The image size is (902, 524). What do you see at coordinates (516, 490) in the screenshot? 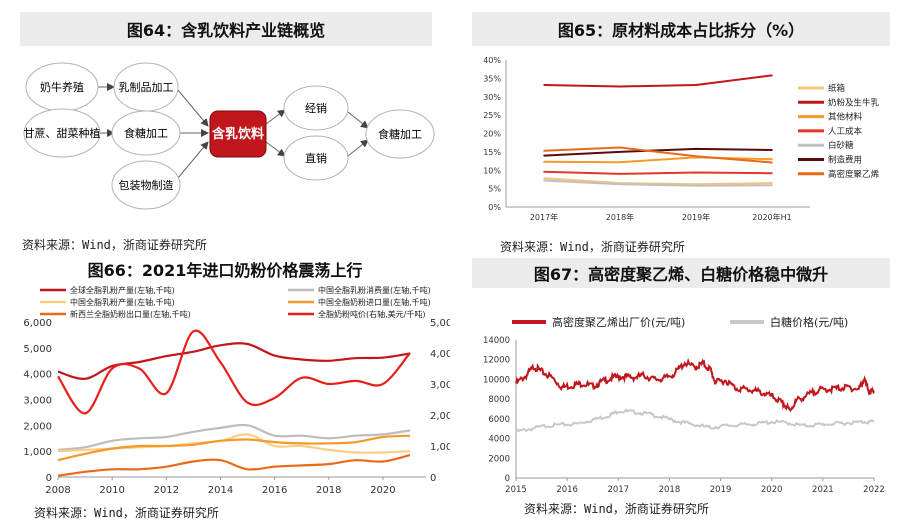
I see `x-tick-label: 2015` at bounding box center [516, 490].